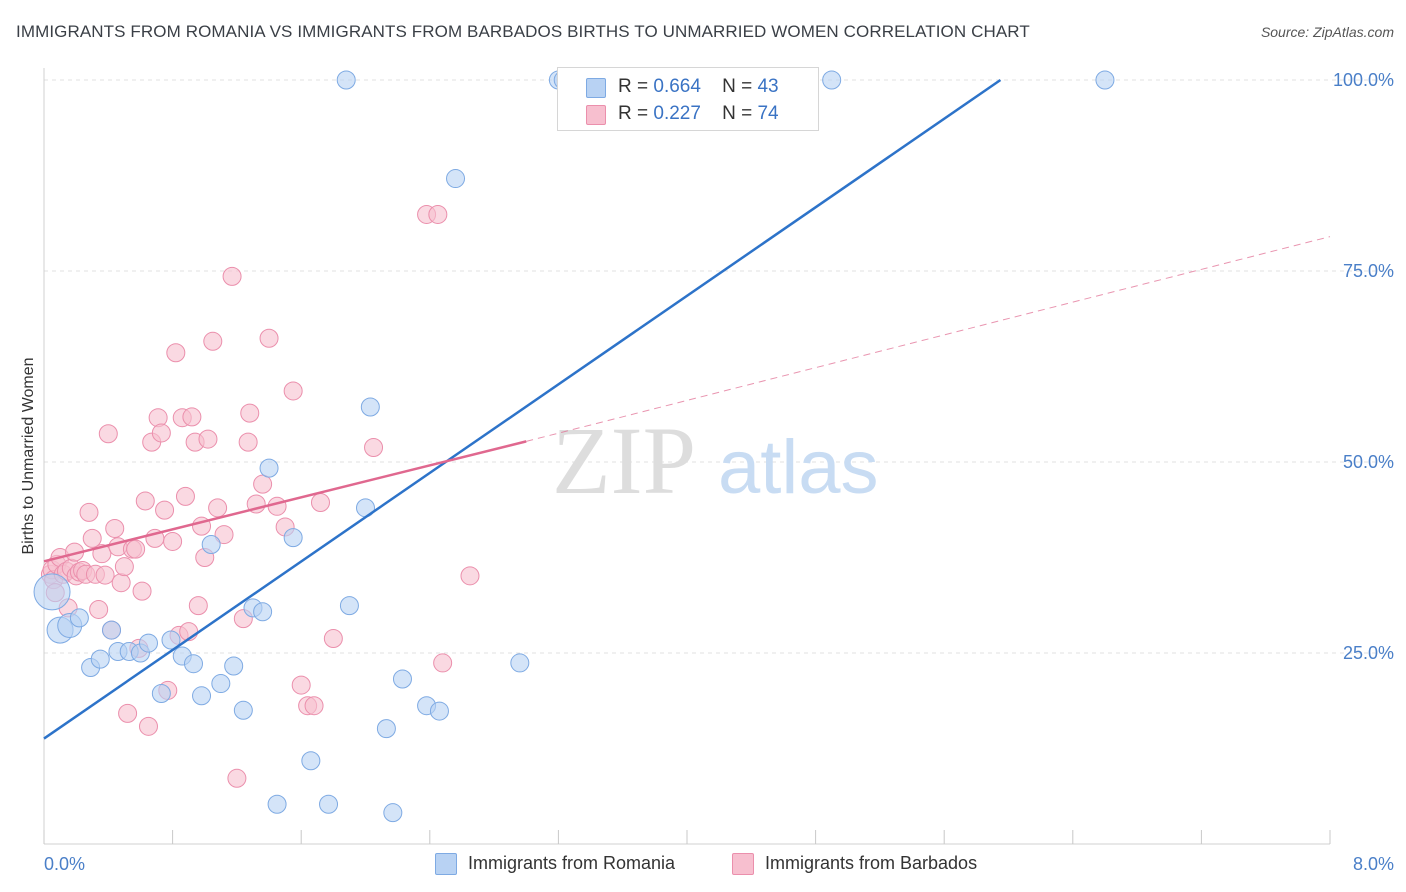 The width and height of the screenshot is (1406, 892). Describe the element at coordinates (928, 339) in the screenshot. I see `barbados-trend-extension` at that location.